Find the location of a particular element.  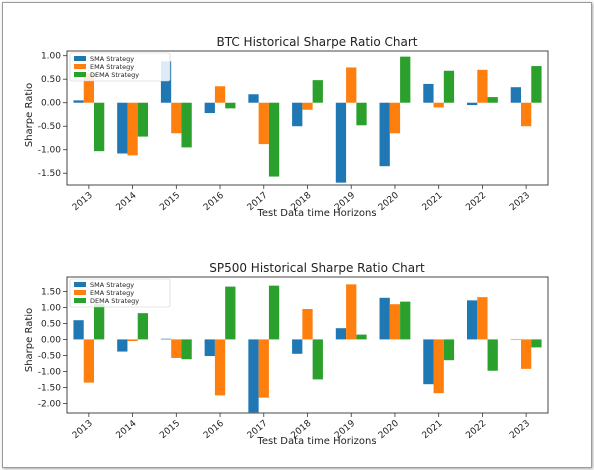

chart2-xtick-label: 2022 is located at coordinates (476, 430).